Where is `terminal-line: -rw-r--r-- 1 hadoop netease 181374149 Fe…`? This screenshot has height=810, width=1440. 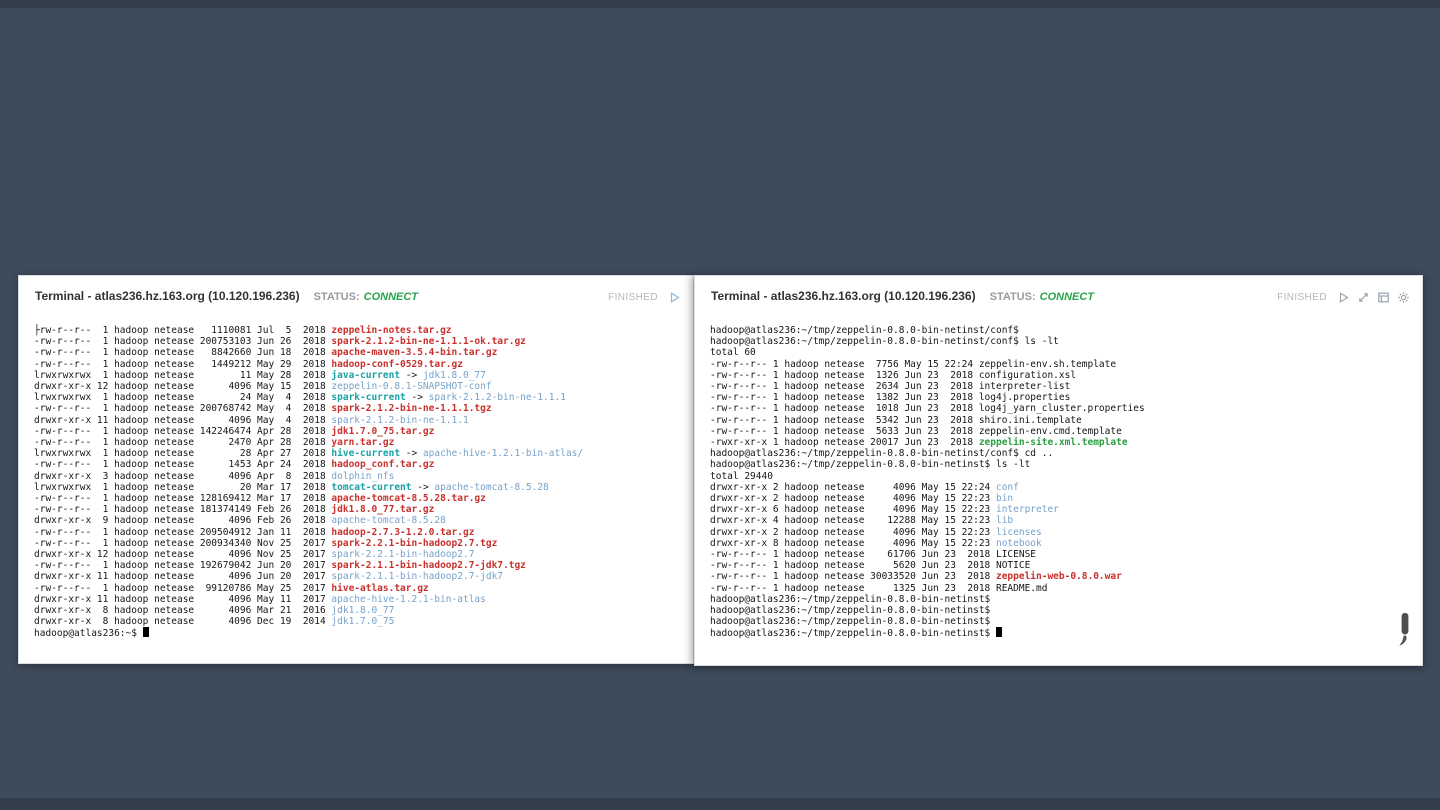
terminal-line: -rw-r--r-- 1 hadoop netease 181374149 Fe… is located at coordinates (234, 510).